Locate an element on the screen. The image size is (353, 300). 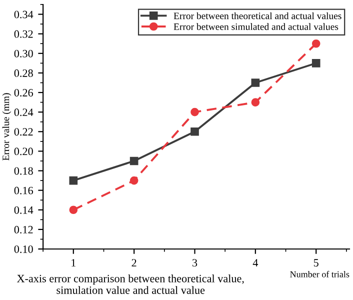
y-tick-label: 0.10 is located at coordinates (23, 249).